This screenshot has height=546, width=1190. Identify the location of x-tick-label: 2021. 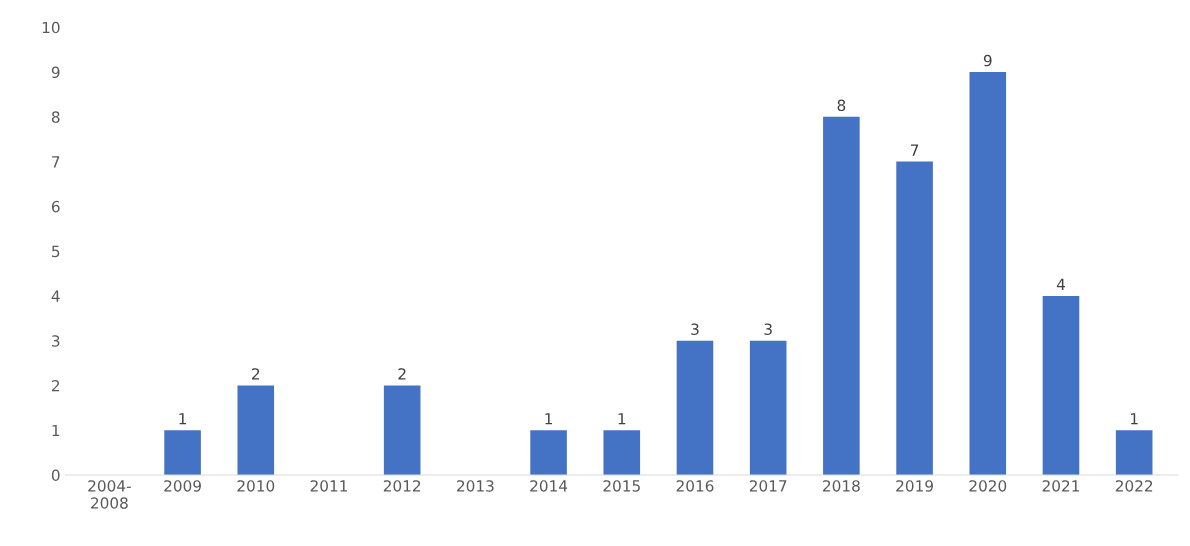
(1061, 486).